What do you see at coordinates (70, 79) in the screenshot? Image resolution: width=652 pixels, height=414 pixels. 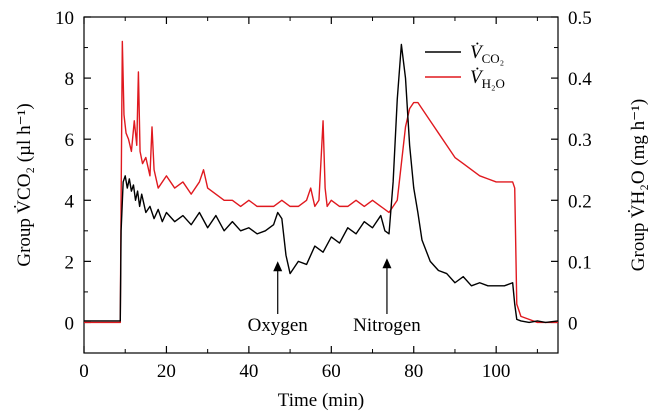 I see `y-left-tick-label: 8` at bounding box center [70, 79].